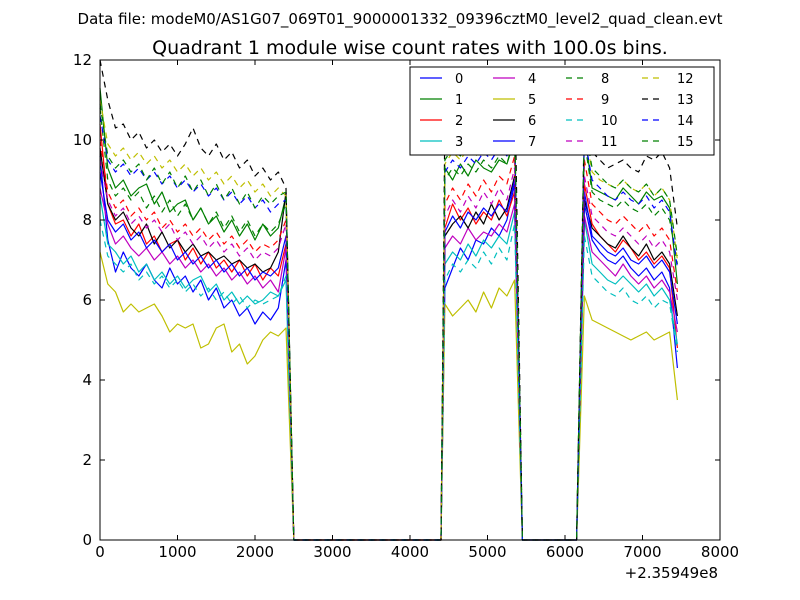 The image size is (800, 600). What do you see at coordinates (87, 540) in the screenshot?
I see `y-tick-label: 0` at bounding box center [87, 540].